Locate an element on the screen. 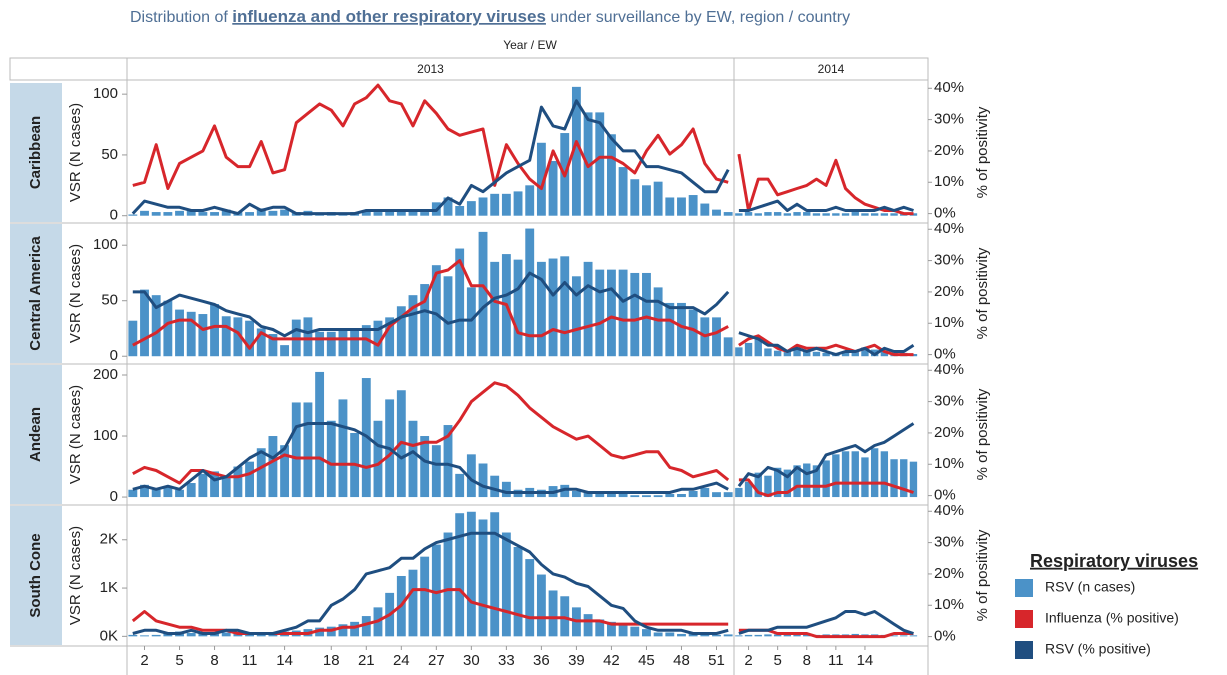 The image size is (1227, 675). legend-swatch is located at coordinates (1024, 588).